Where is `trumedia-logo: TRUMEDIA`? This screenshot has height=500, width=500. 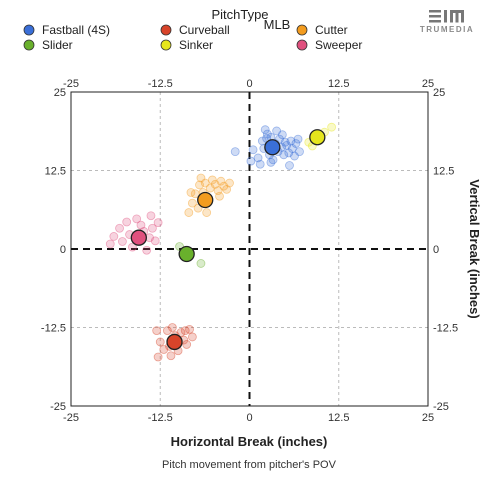 trumedia-logo: TRUMEDIA is located at coordinates (447, 21).